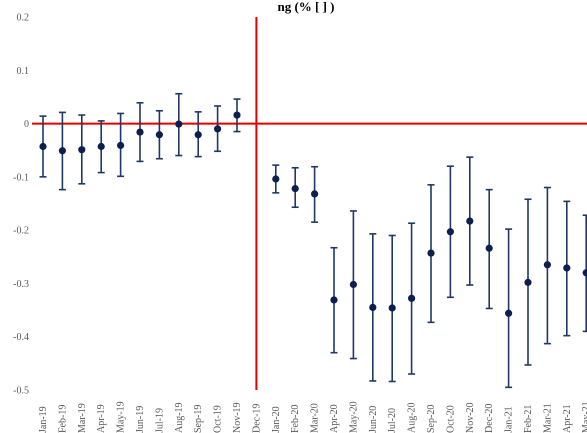 The image size is (587, 433). Describe the element at coordinates (547, 418) in the screenshot. I see `x-tick-label: Mar-21` at that location.